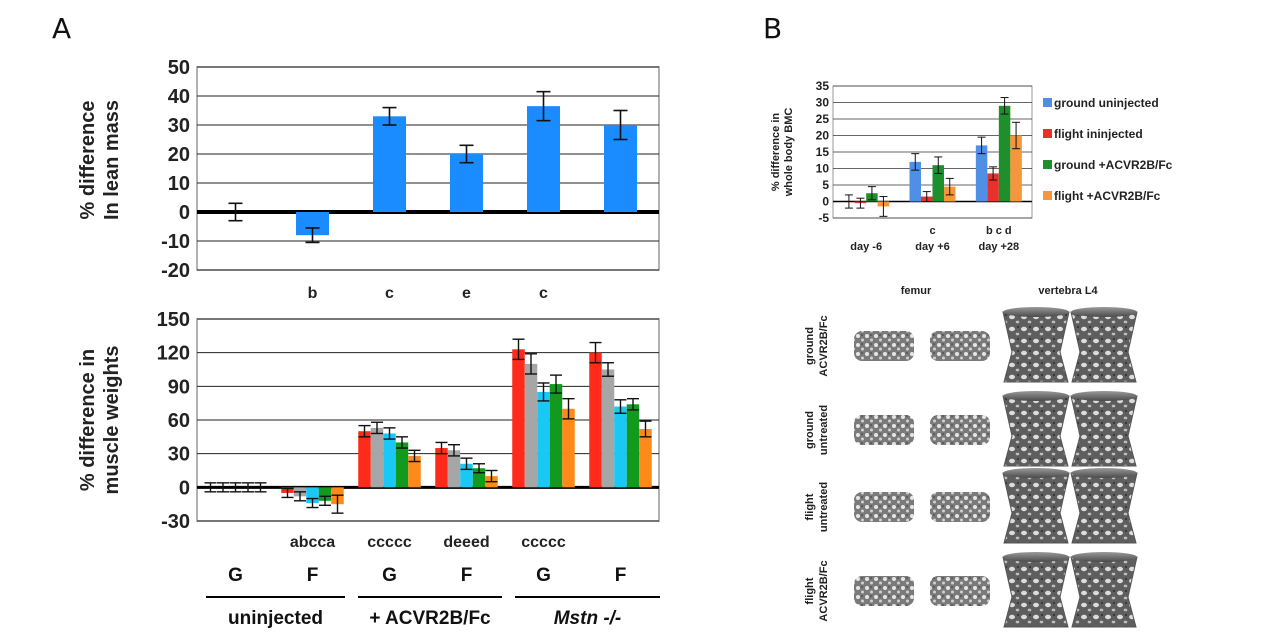 This screenshot has width=1268, height=644. Describe the element at coordinates (175, 242) in the screenshot. I see `lean-ytick: -10` at that location.